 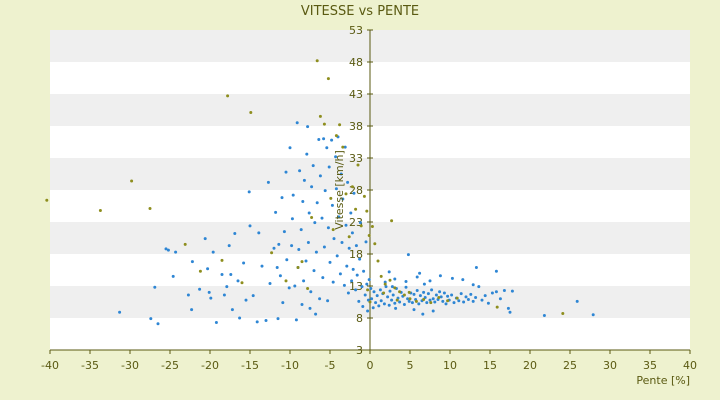 I want to click on y-axis-label: Vitesse [km/h], so click(x=339, y=190).